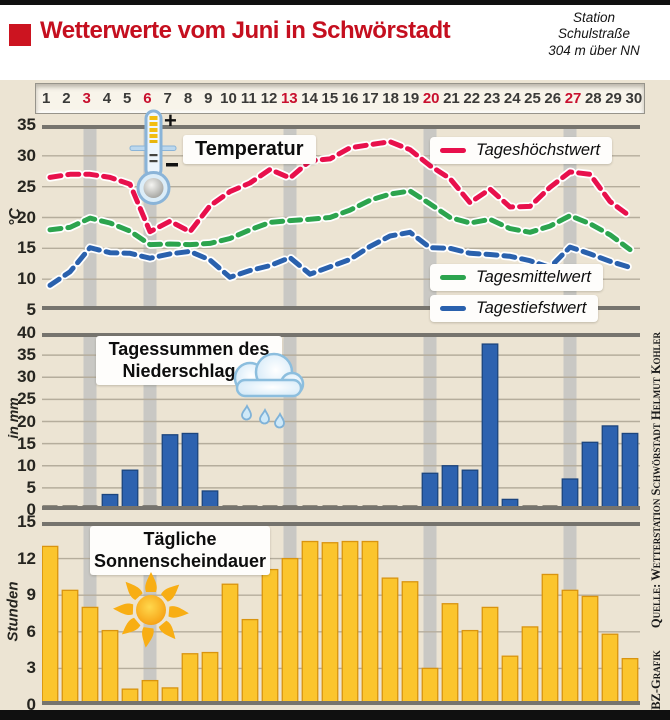 The image size is (670, 720). What do you see at coordinates (107, 98) in the screenshot?
I see `day-number: 4` at bounding box center [107, 98].